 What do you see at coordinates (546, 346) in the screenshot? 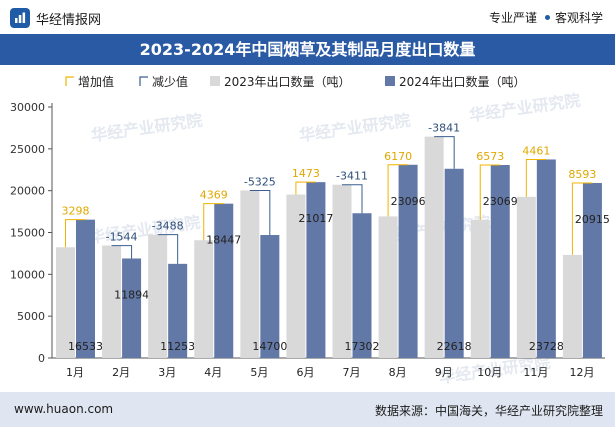
I see `bar-2024-value: 23728` at bounding box center [546, 346].